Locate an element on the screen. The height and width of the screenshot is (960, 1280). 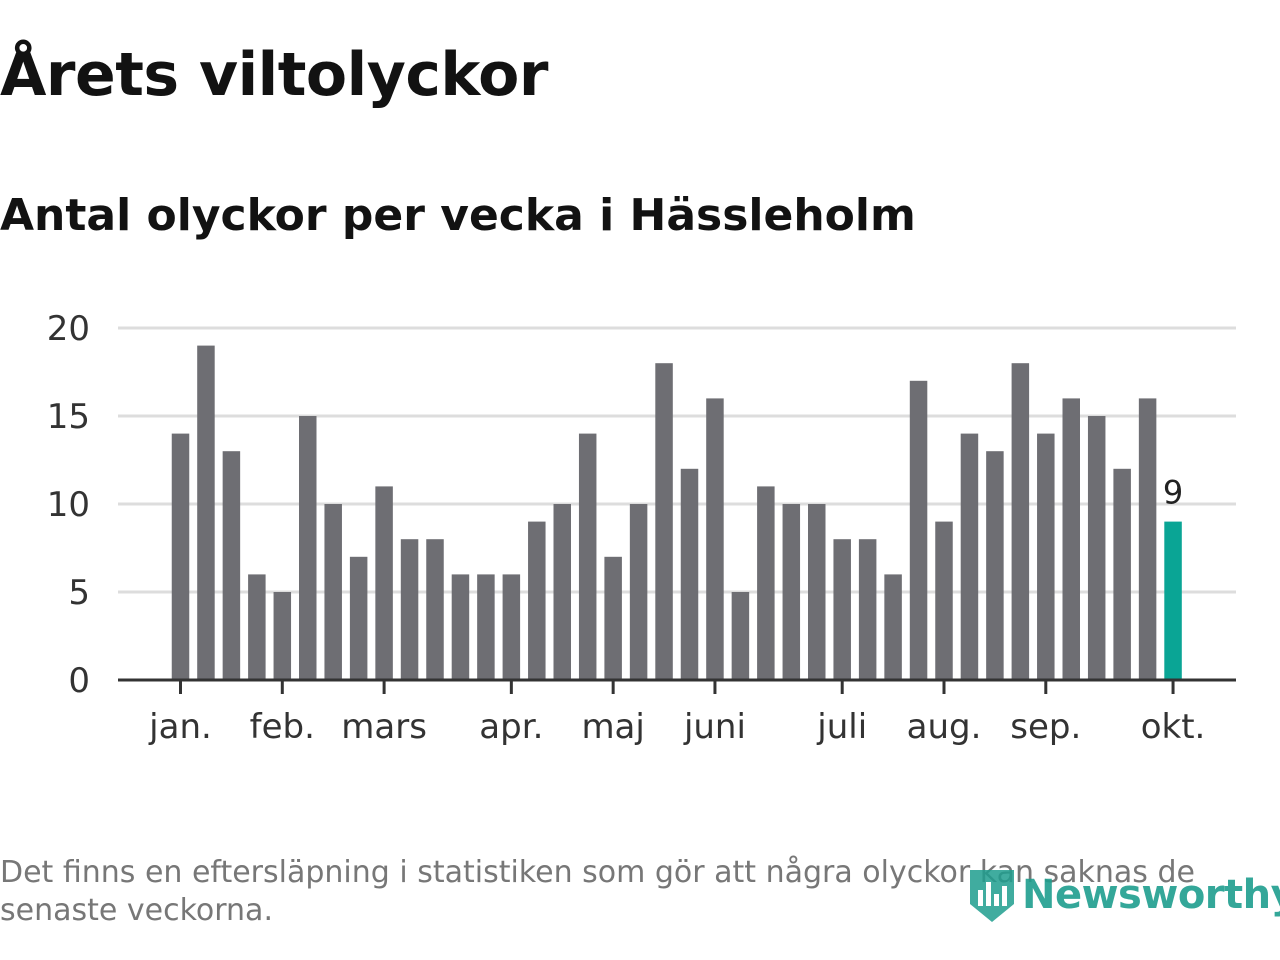
newsworthy-logo: Newsworthy is located at coordinates (1123, 895).